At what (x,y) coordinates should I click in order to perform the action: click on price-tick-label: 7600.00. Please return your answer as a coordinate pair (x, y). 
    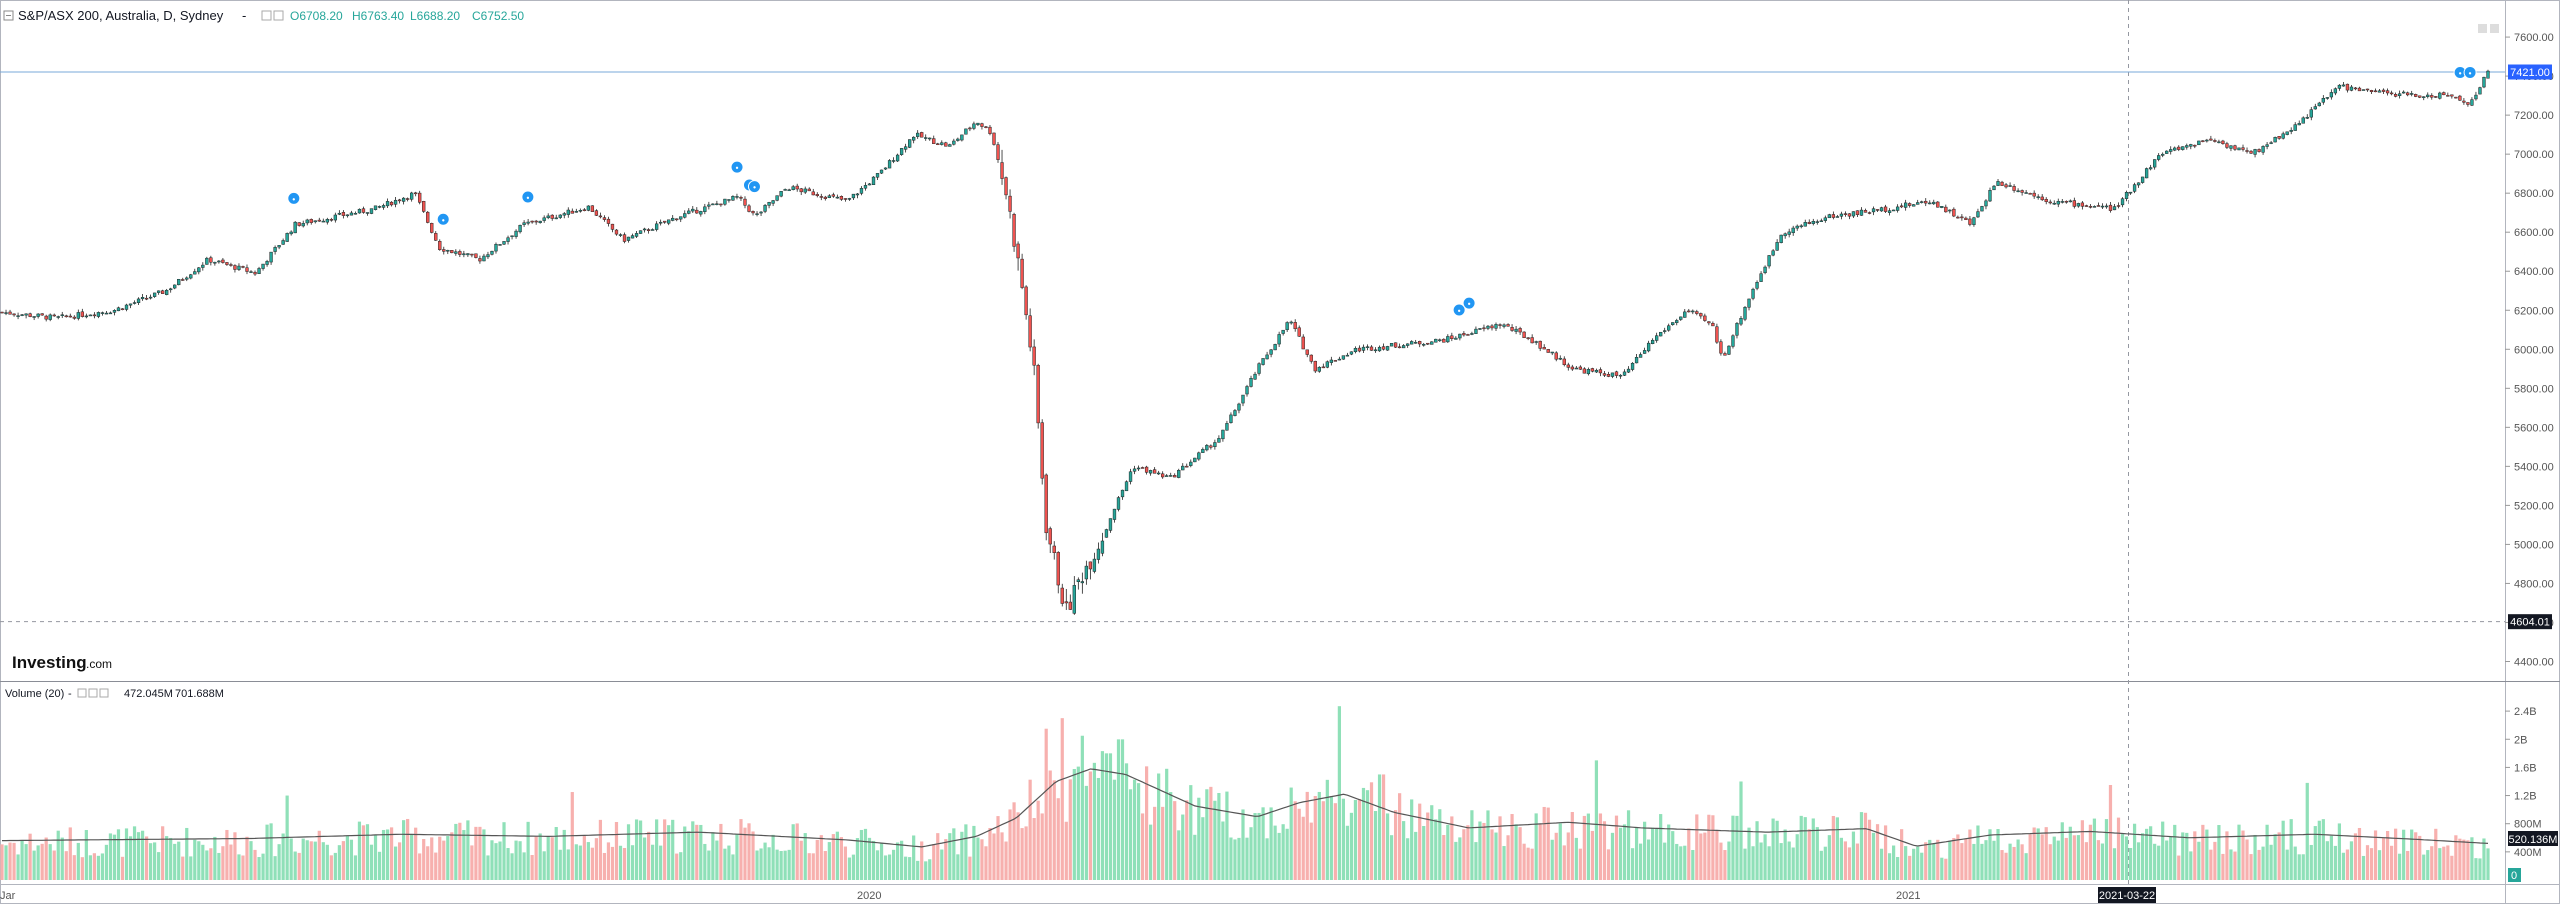
    Looking at the image, I should click on (2534, 38).